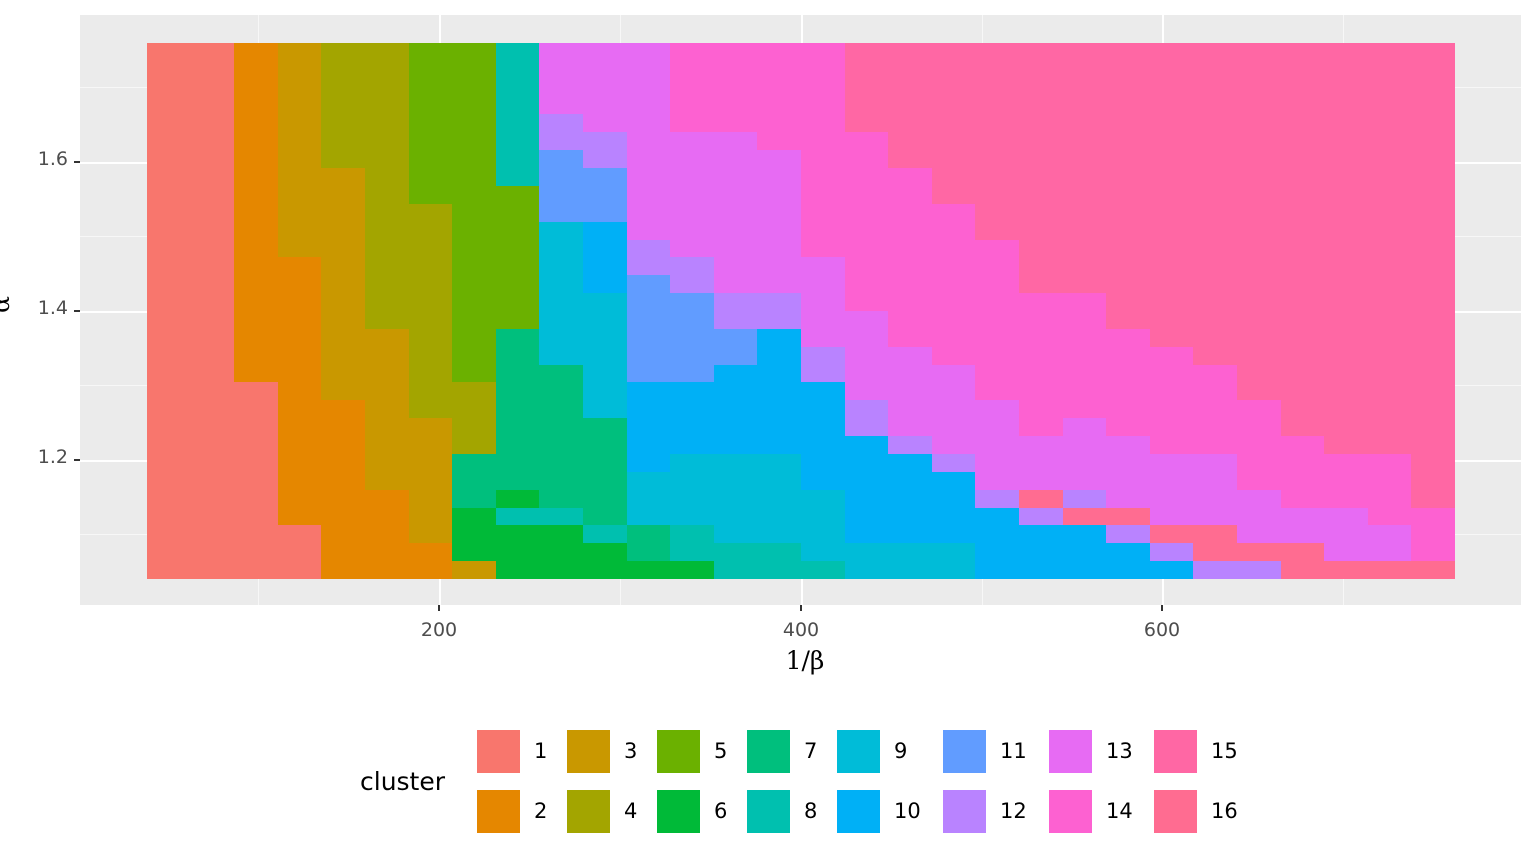 The width and height of the screenshot is (1536, 865). I want to click on legend-key-label: 12, so click(1013, 811).